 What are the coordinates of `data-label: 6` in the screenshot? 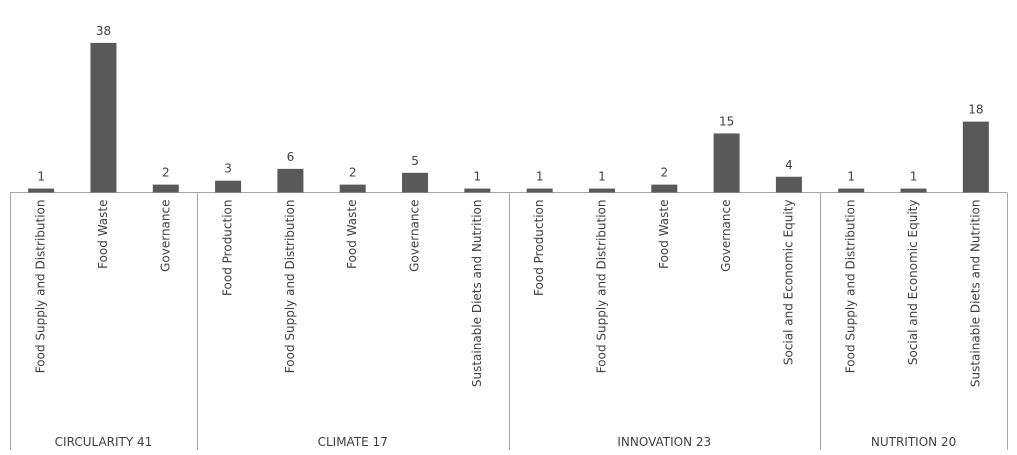 It's located at (291, 157).